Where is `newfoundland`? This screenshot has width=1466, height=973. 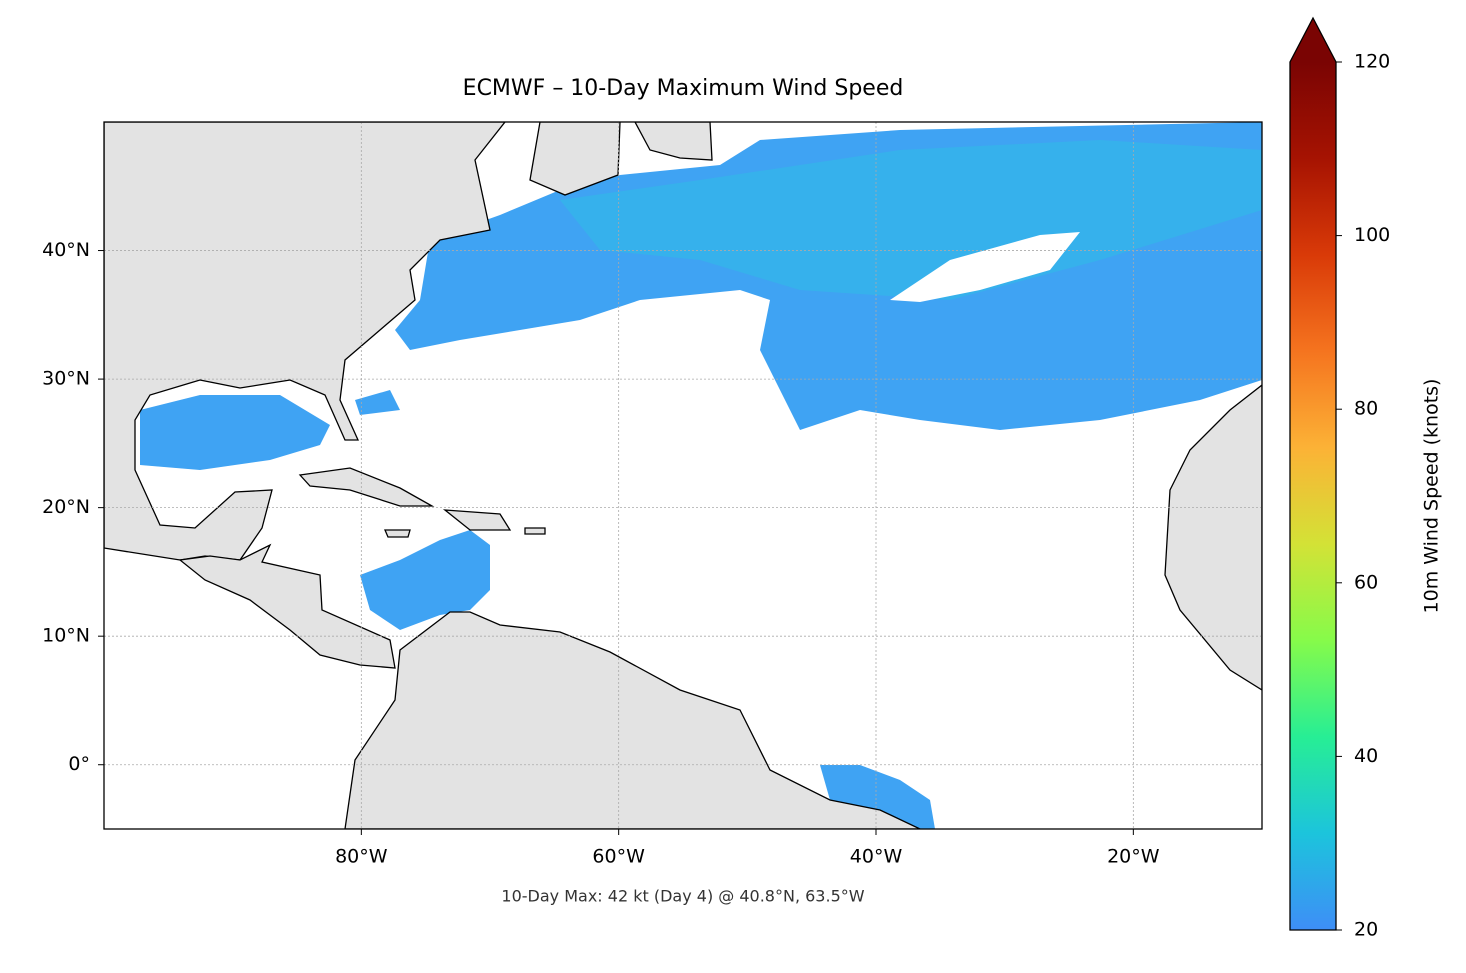 newfoundland is located at coordinates (673, 141).